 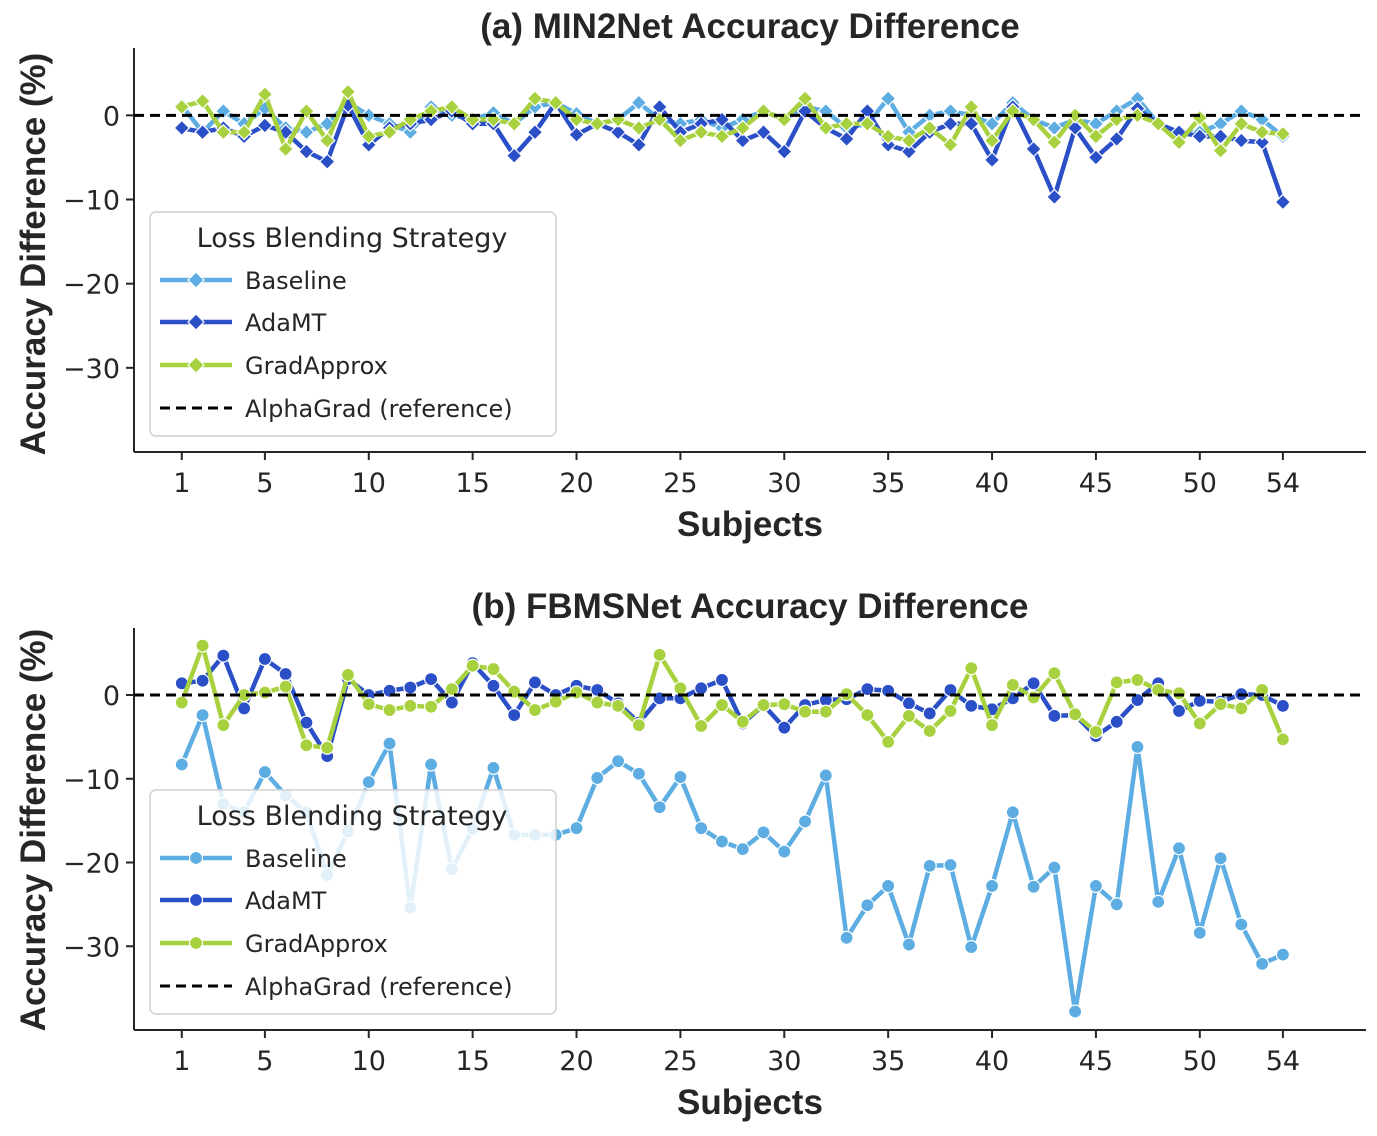 I want to click on x-tick-label: 50, so click(x=1200, y=483).